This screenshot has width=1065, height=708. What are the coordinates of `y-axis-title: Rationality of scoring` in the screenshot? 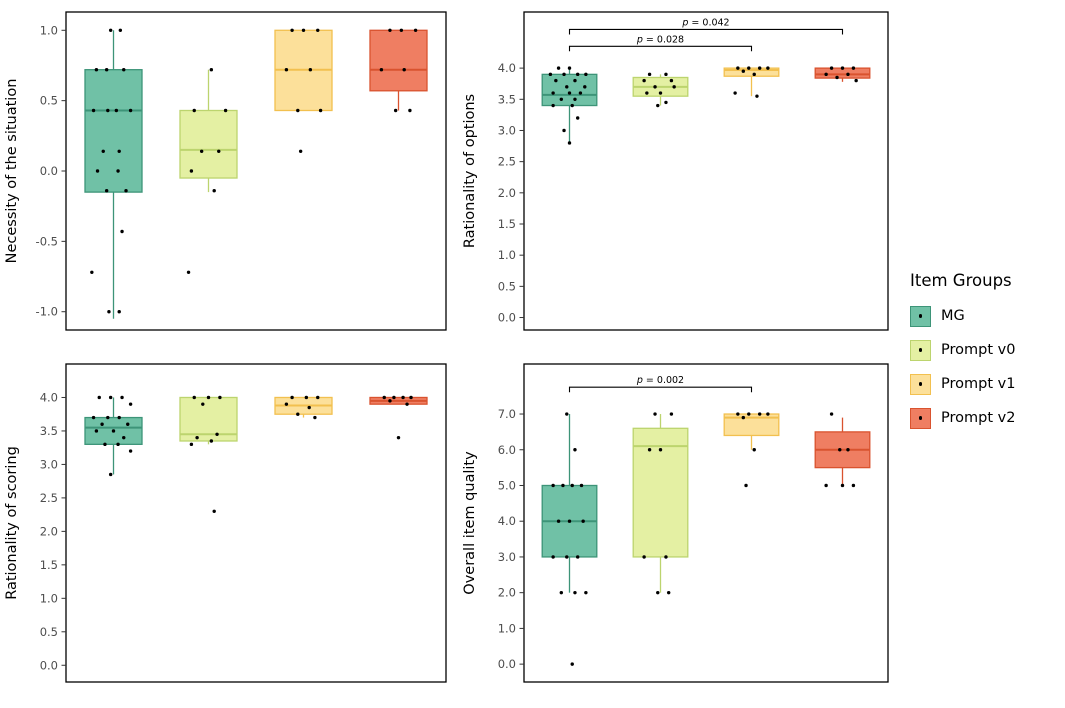 It's located at (12, 523).